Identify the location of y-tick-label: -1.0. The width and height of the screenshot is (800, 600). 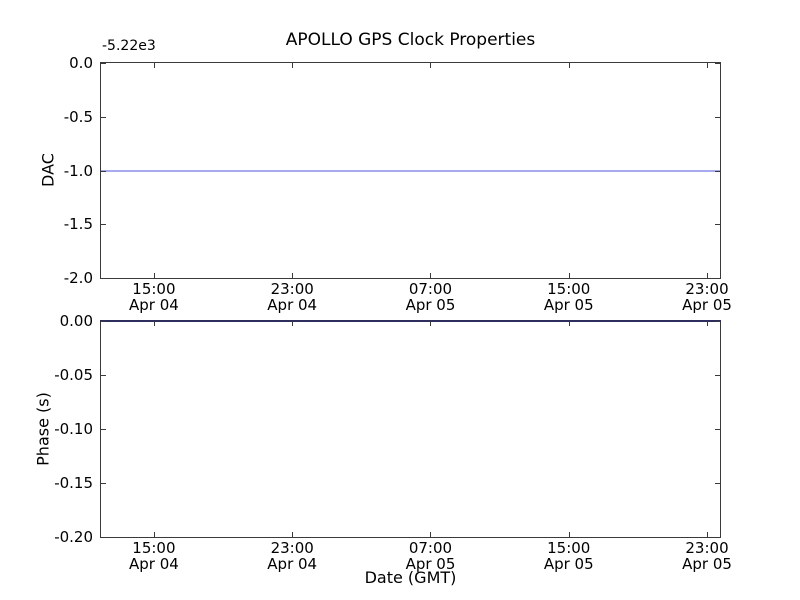
(78, 170).